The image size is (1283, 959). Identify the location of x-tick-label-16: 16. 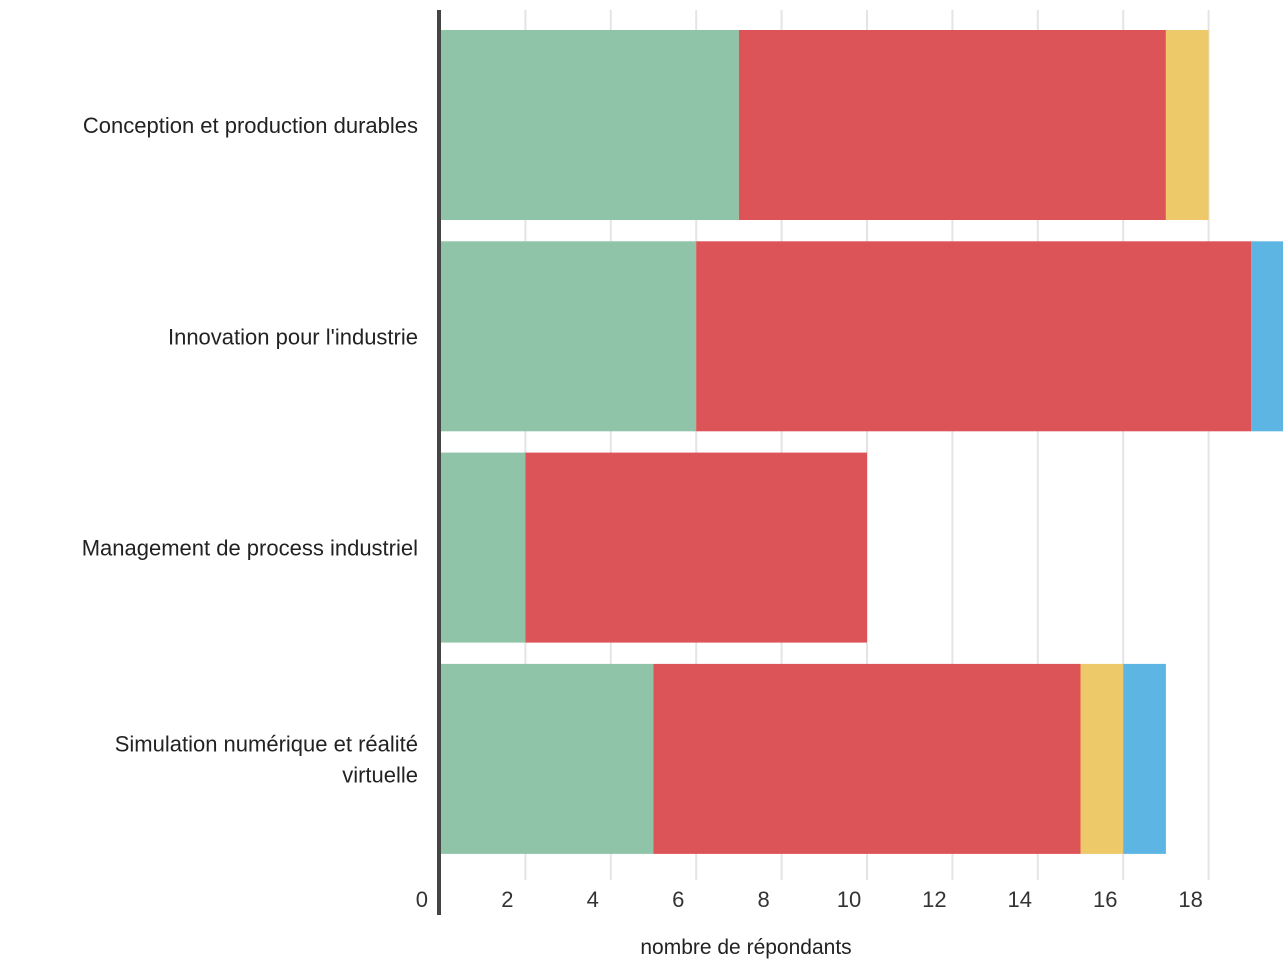
(1105, 899).